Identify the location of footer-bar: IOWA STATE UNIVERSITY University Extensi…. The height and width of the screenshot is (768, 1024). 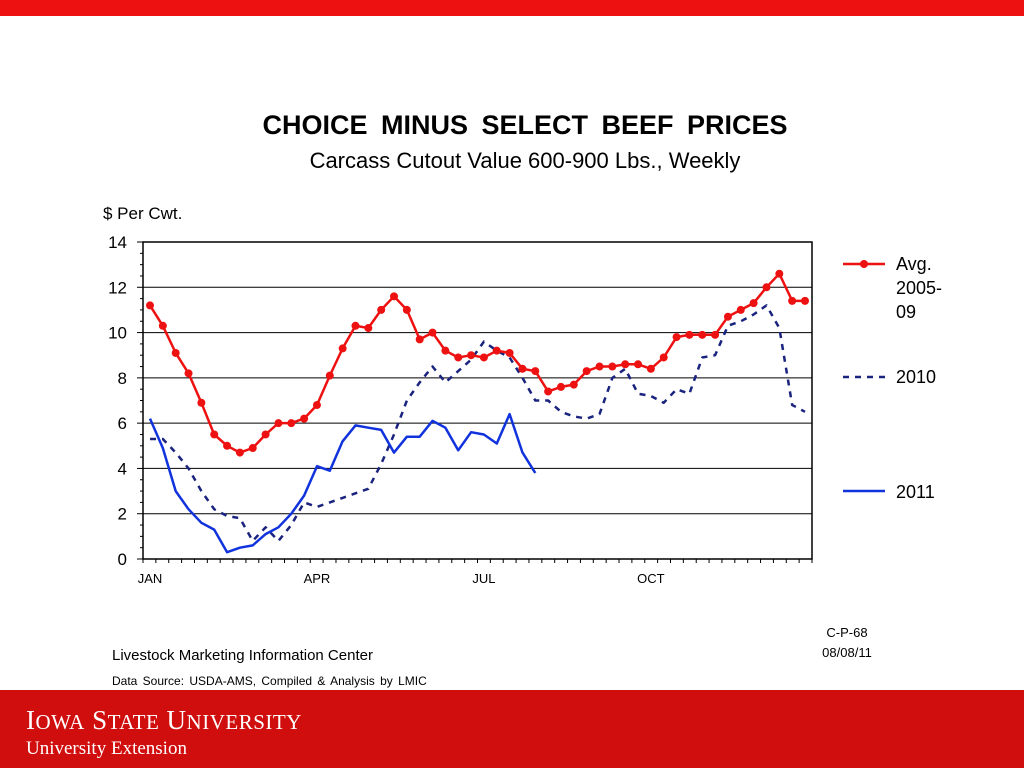
(512, 729).